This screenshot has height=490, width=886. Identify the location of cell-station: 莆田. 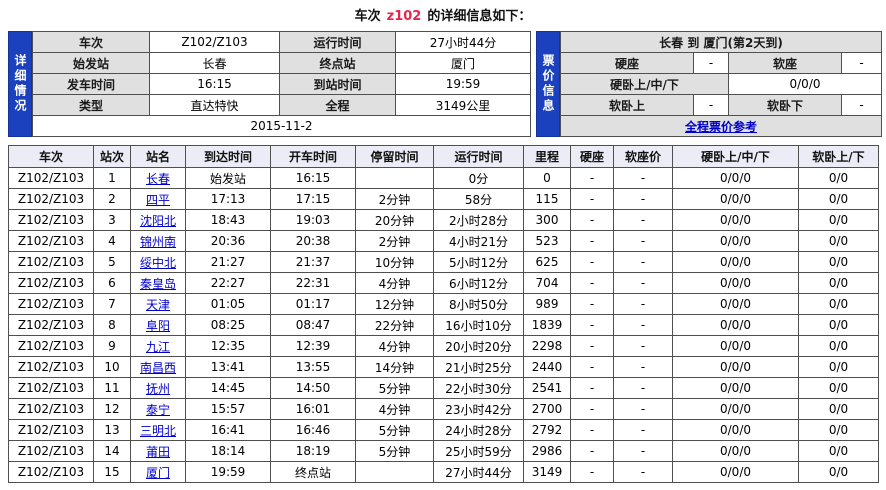
(158, 451).